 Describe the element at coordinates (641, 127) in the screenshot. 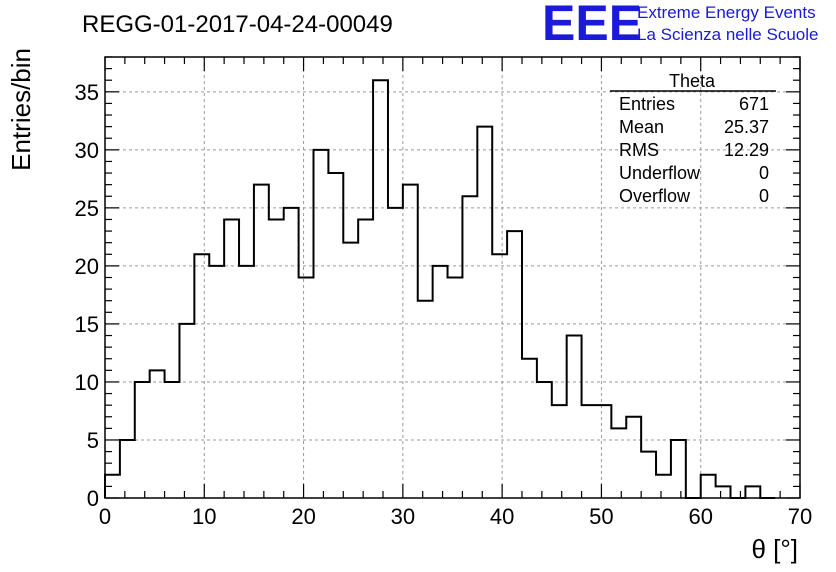

I see `stats-row-label: Mean` at that location.